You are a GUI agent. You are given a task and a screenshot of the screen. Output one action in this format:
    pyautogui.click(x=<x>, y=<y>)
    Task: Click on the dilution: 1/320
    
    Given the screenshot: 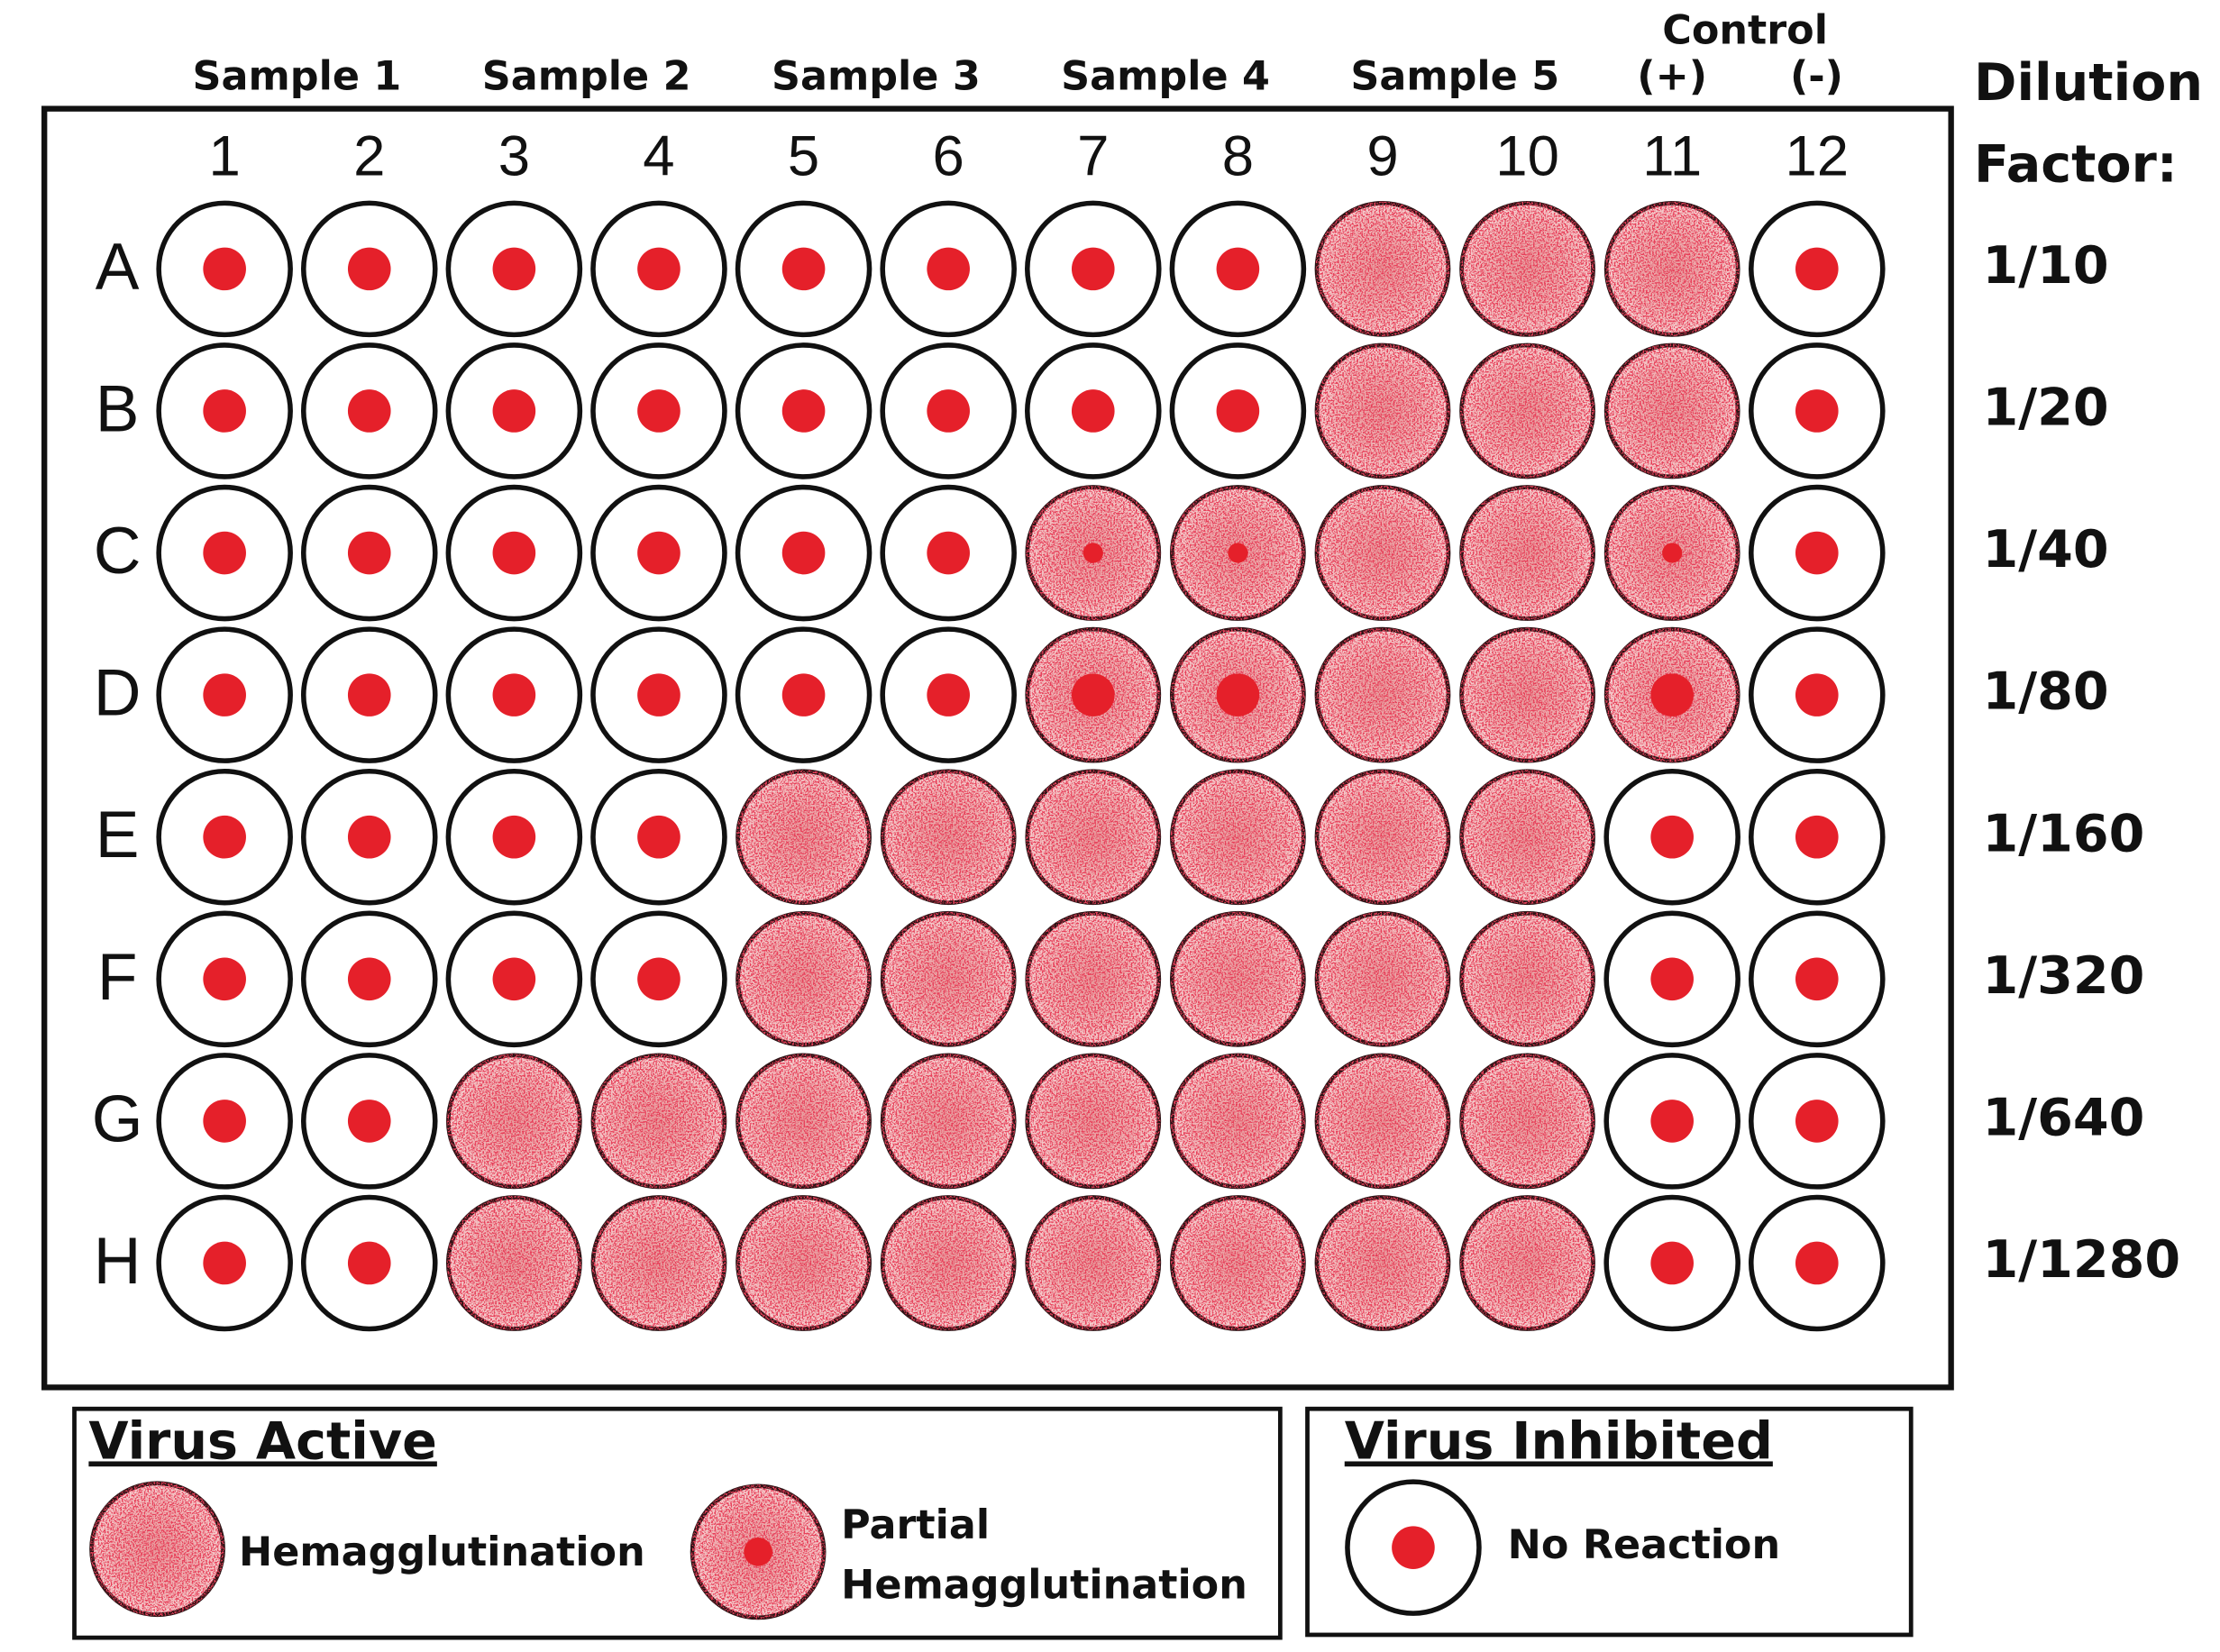 What is the action you would take?
    pyautogui.click(x=2064, y=976)
    